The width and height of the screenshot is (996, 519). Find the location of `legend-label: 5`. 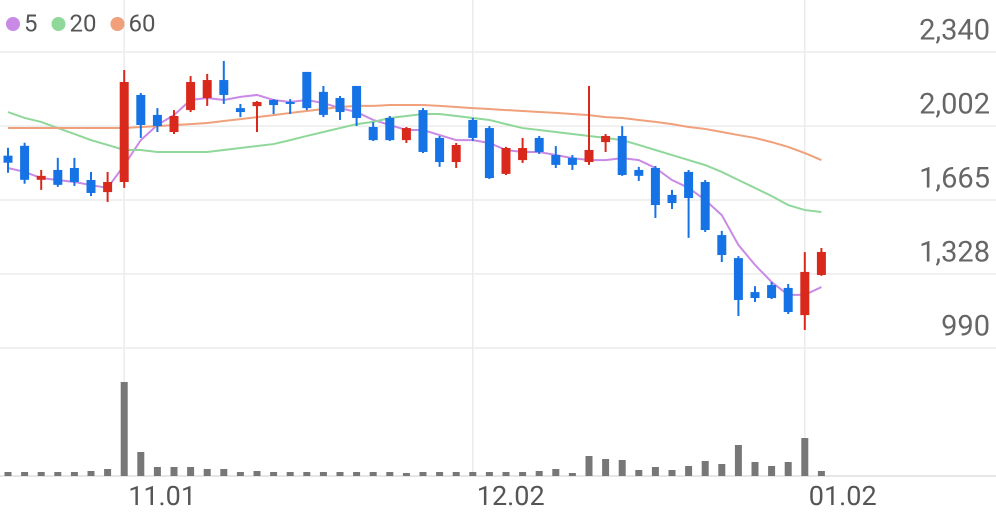

legend-label: 5 is located at coordinates (31, 23).